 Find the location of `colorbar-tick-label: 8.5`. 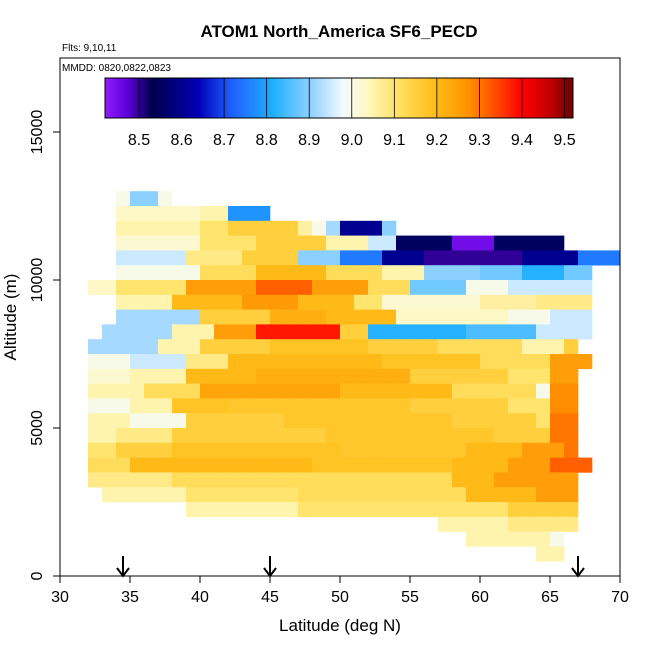

colorbar-tick-label: 8.5 is located at coordinates (139, 140).